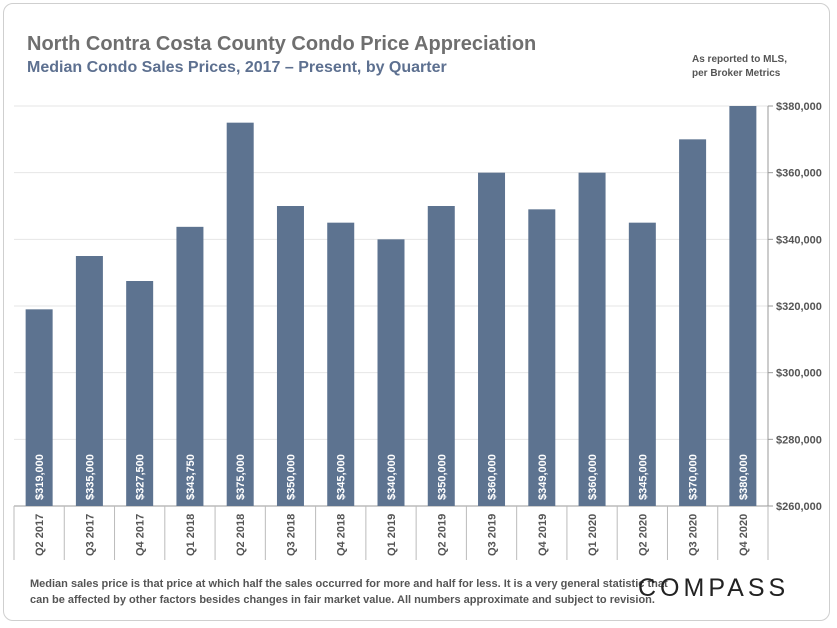  I want to click on y-tick-label: $380,000, so click(799, 107).